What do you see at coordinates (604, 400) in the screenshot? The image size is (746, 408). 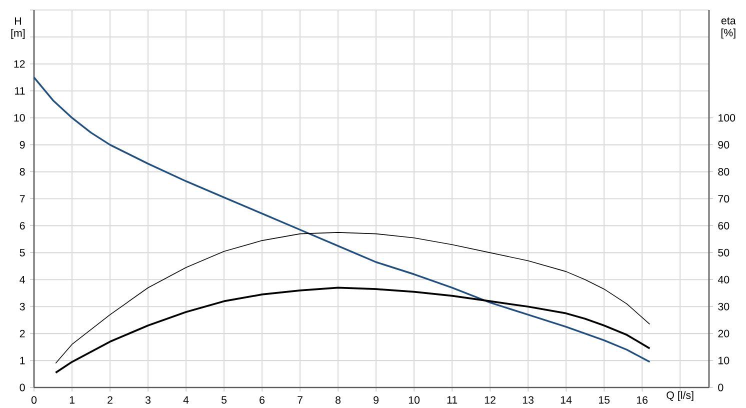 I see `x-tick-label: 15` at bounding box center [604, 400].